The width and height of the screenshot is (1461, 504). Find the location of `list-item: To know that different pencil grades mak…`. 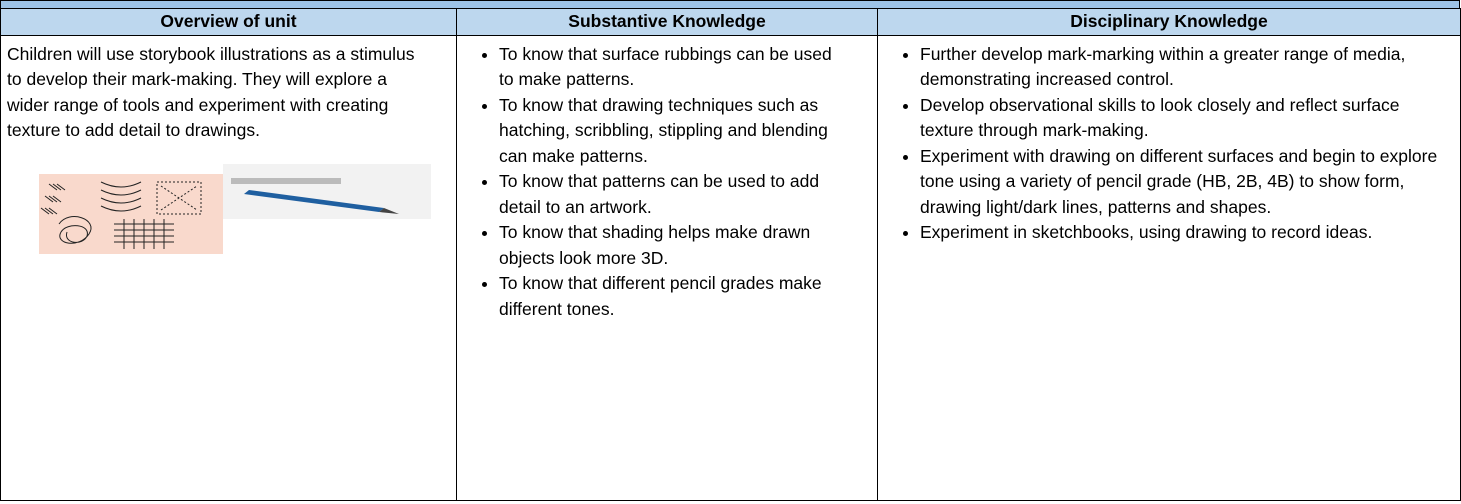

list-item: To know that different pencil grades mak… is located at coordinates (669, 296).